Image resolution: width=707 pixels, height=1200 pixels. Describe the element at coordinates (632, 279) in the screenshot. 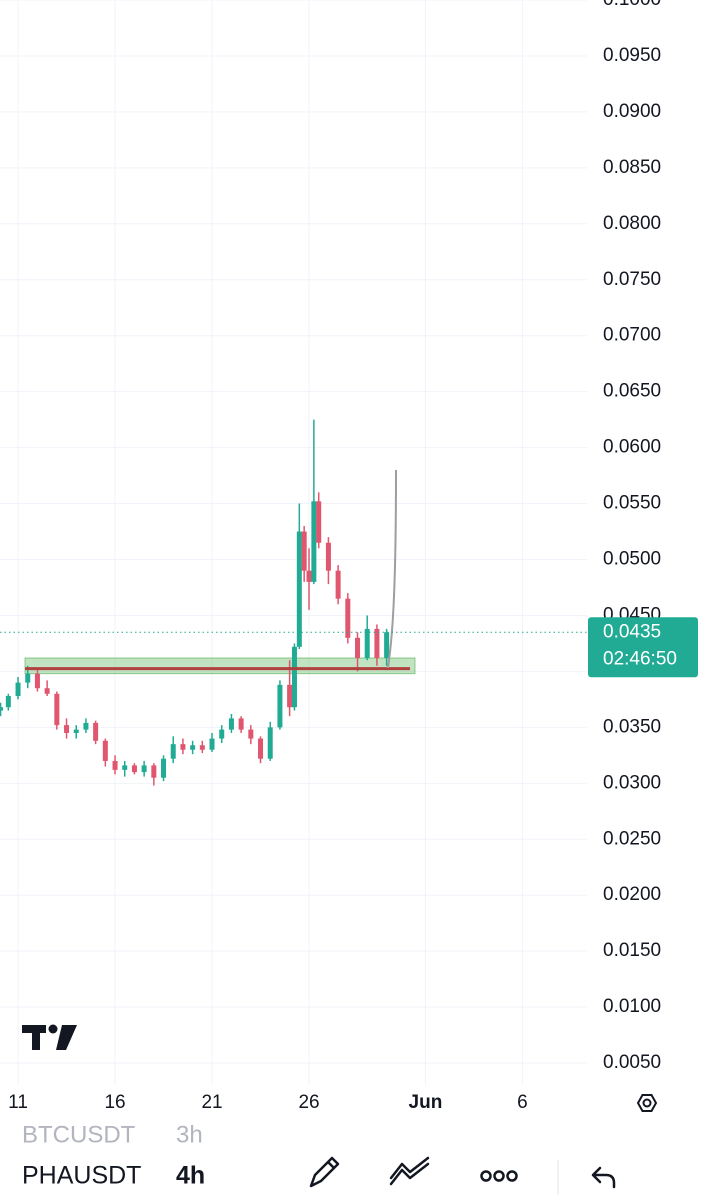

I see `y-tick-label: 0.0750` at that location.